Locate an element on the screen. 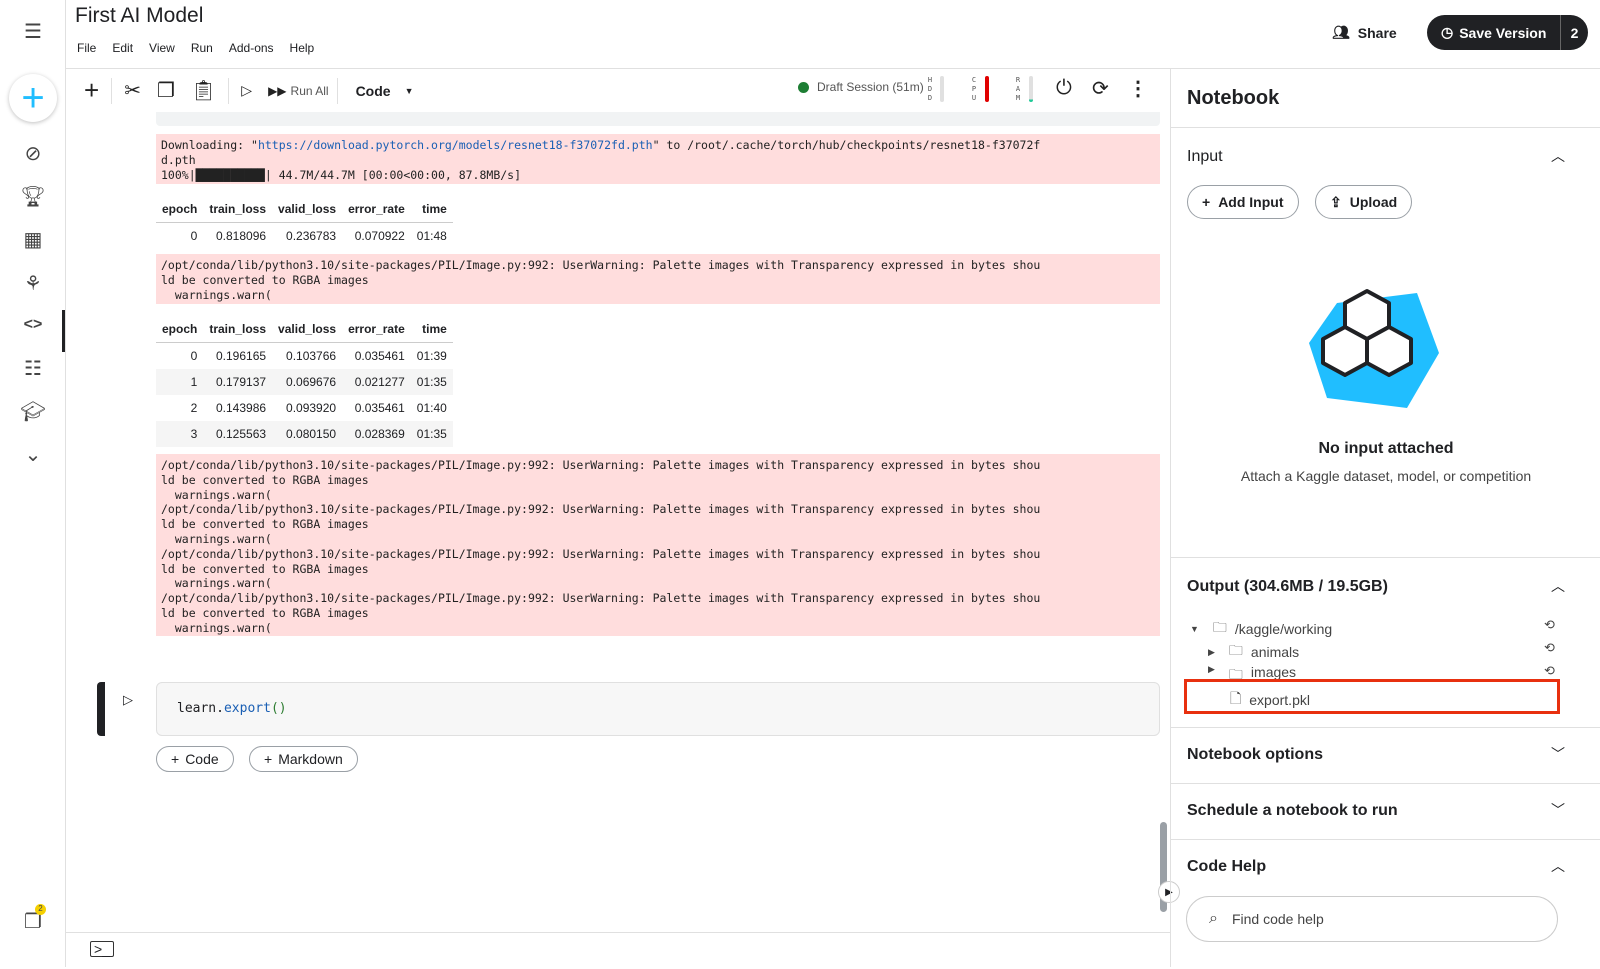  code-icon: <> is located at coordinates (33, 324).